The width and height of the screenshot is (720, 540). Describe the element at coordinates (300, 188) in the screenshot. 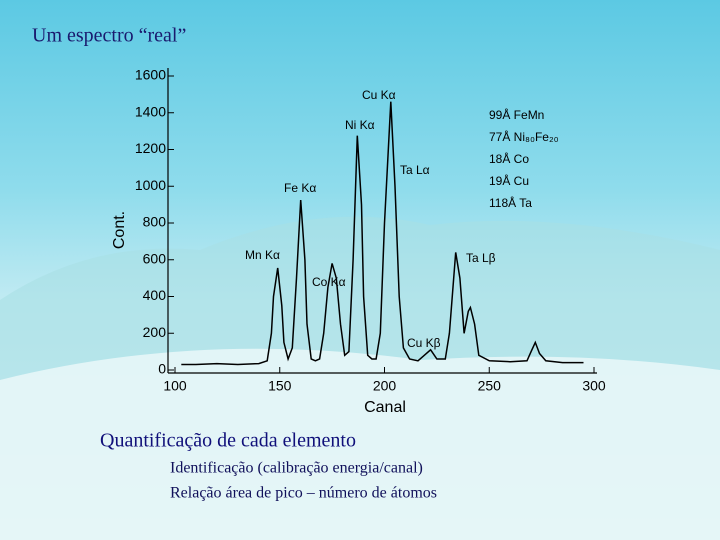

I see `peak-label: Fe Kα` at that location.